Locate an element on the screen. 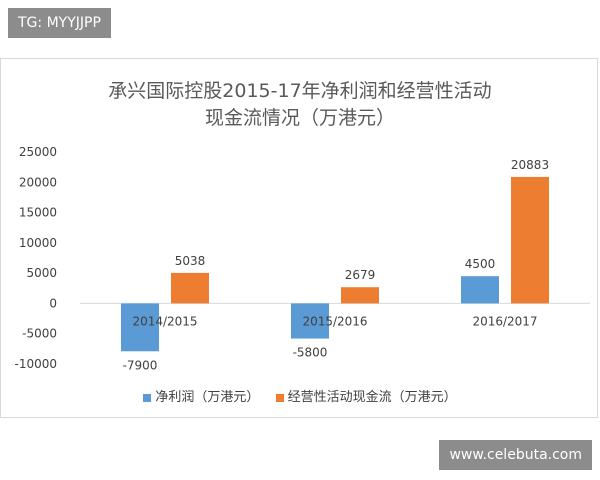  legend-item-net-profit: 净利润（万港元） is located at coordinates (201, 395).